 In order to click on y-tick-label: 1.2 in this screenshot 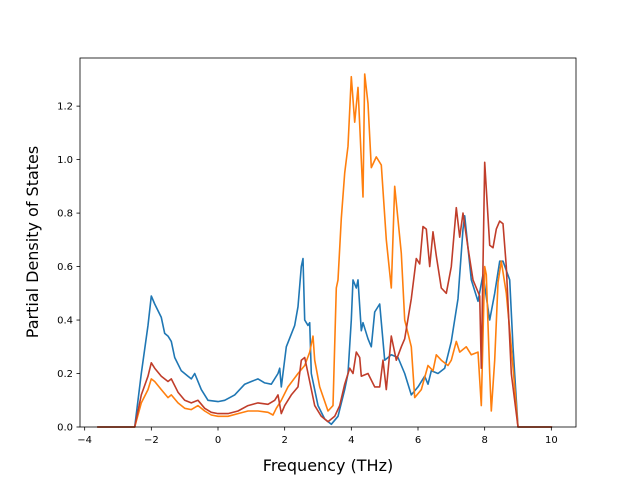, I will do `click(65, 107)`.